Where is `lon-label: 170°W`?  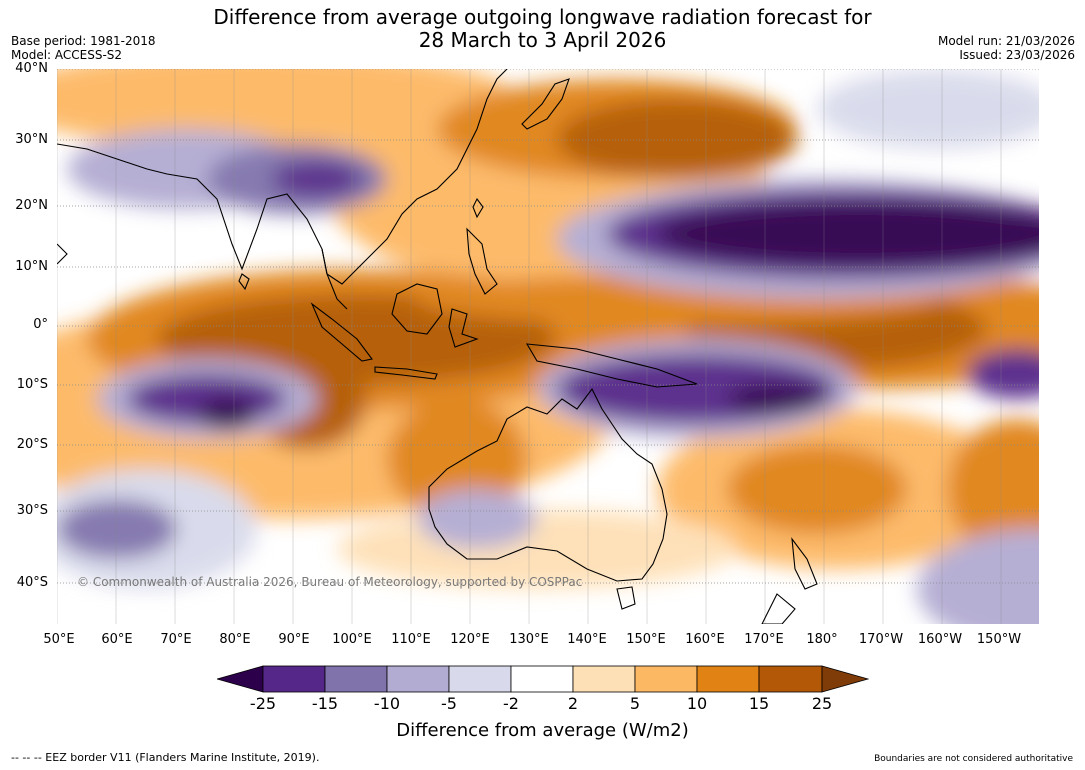 lon-label: 170°W is located at coordinates (881, 639).